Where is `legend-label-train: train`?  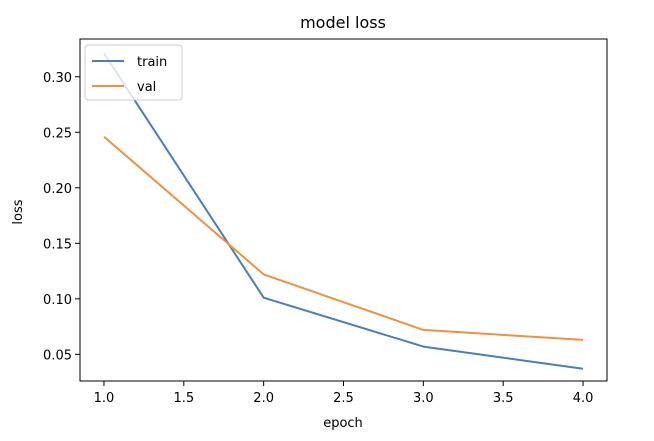 legend-label-train: train is located at coordinates (152, 62).